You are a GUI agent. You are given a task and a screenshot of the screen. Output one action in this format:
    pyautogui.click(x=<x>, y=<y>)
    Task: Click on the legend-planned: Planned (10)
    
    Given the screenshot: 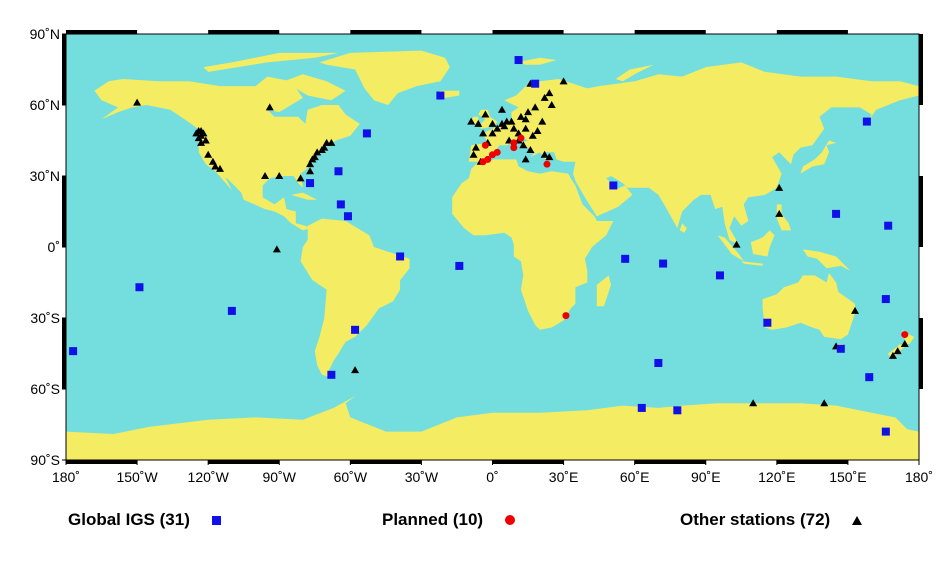 What is the action you would take?
    pyautogui.click(x=449, y=520)
    